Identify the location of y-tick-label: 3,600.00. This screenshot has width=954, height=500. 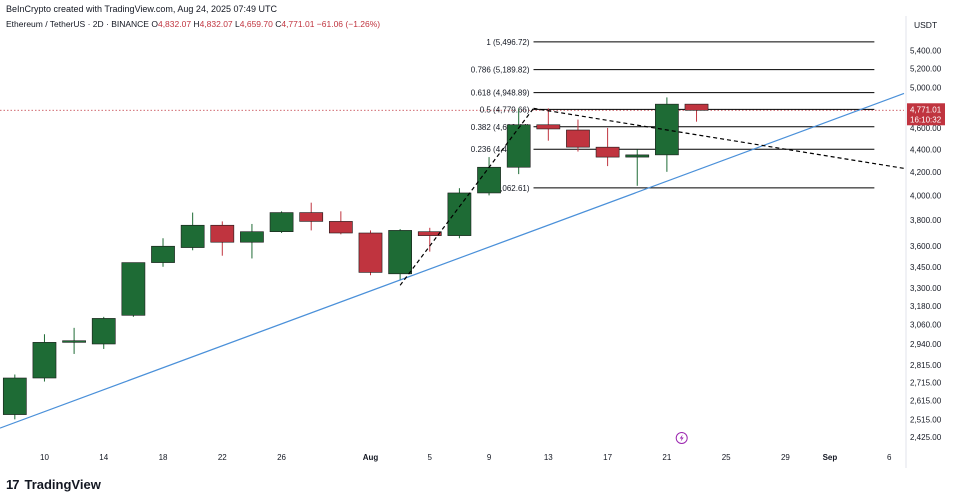
(926, 246).